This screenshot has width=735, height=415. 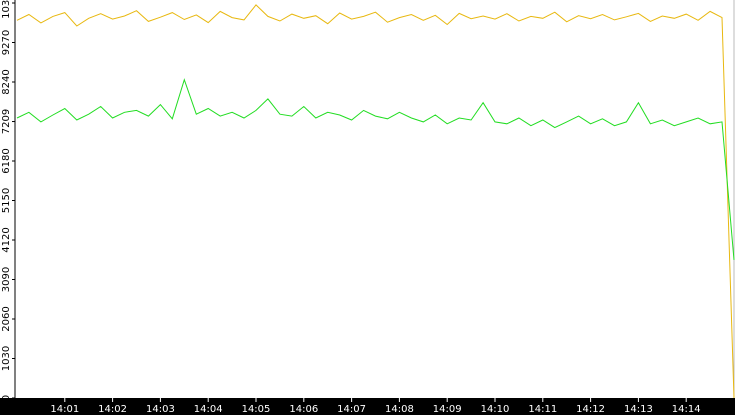 I want to click on x-tick-label: 14:08, so click(x=399, y=409).